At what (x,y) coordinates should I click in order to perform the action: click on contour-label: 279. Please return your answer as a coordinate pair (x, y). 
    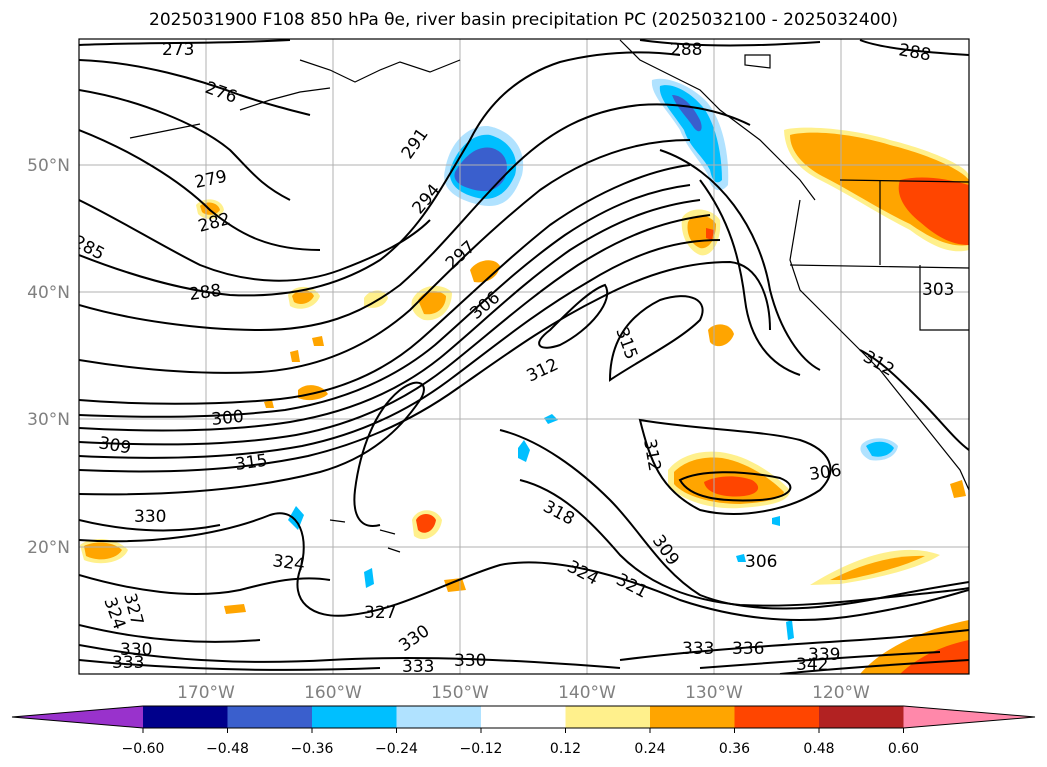
    Looking at the image, I should click on (211, 180).